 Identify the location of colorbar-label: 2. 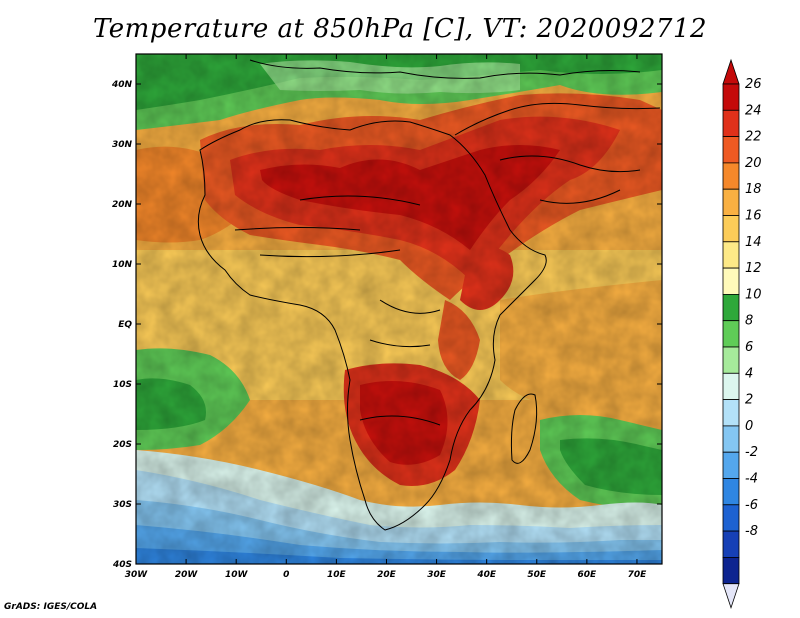
(749, 400).